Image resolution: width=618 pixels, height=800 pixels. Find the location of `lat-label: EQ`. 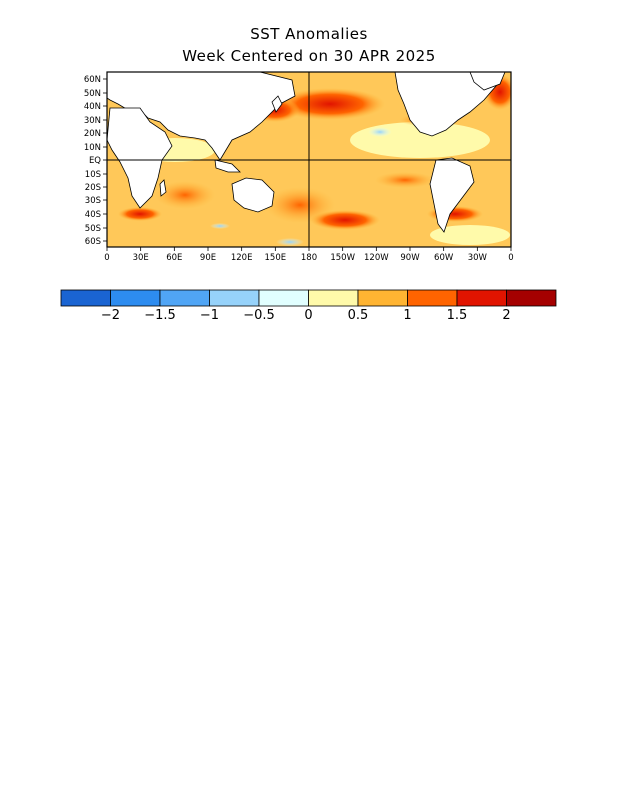

lat-label: EQ is located at coordinates (95, 161).